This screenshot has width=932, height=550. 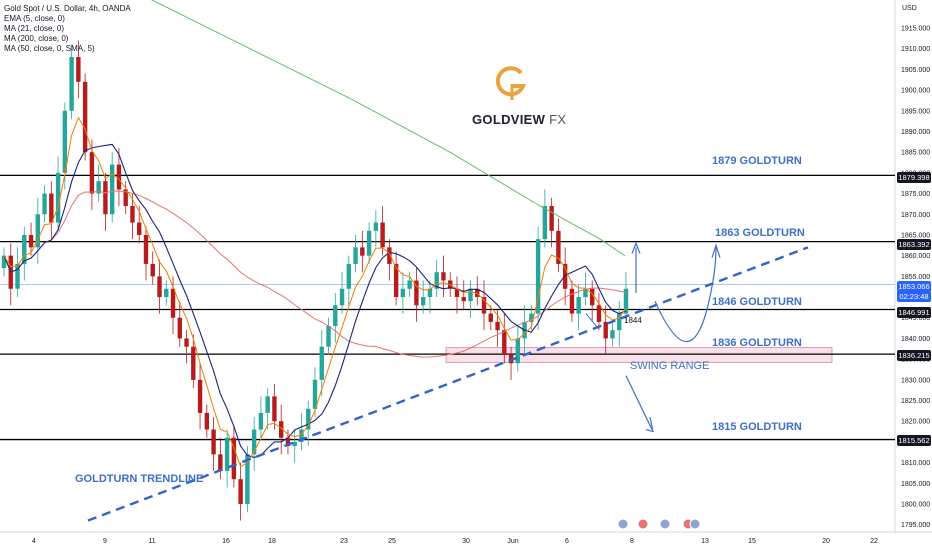 What do you see at coordinates (915, 70) in the screenshot?
I see `y-tick-label: 1905.000` at bounding box center [915, 70].